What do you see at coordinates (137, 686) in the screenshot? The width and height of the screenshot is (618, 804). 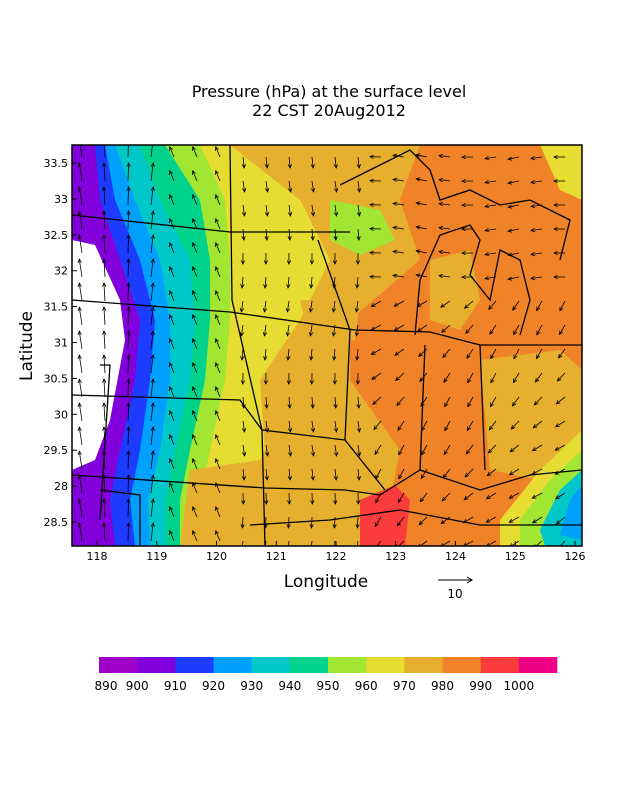 I see `colorbar-label: 900` at bounding box center [137, 686].